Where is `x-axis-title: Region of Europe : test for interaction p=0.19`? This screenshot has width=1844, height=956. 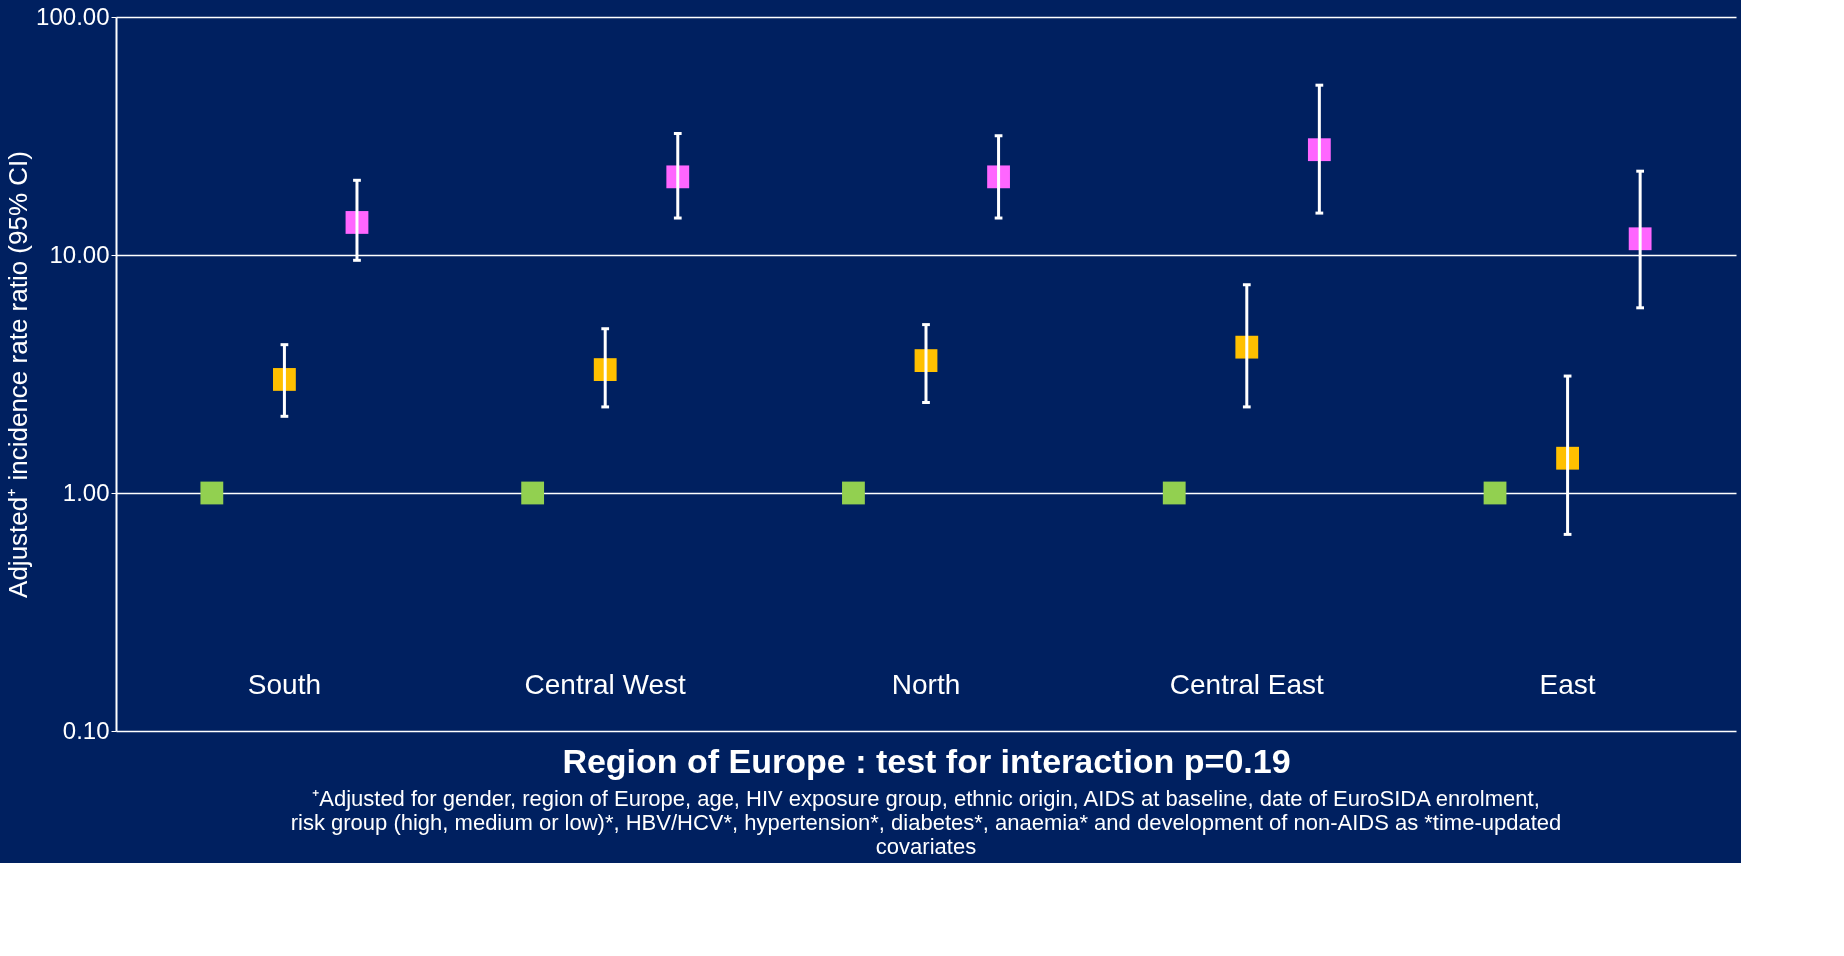
x-axis-title: Region of Europe : test for interaction p=0.19 is located at coordinates (926, 760).